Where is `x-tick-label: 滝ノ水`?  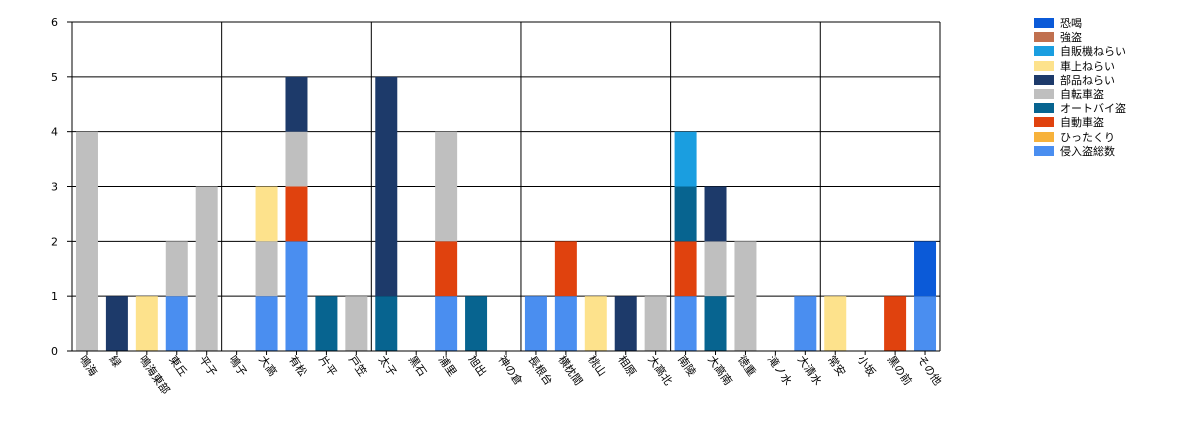
x-tick-label: 滝ノ水 is located at coordinates (780, 370).